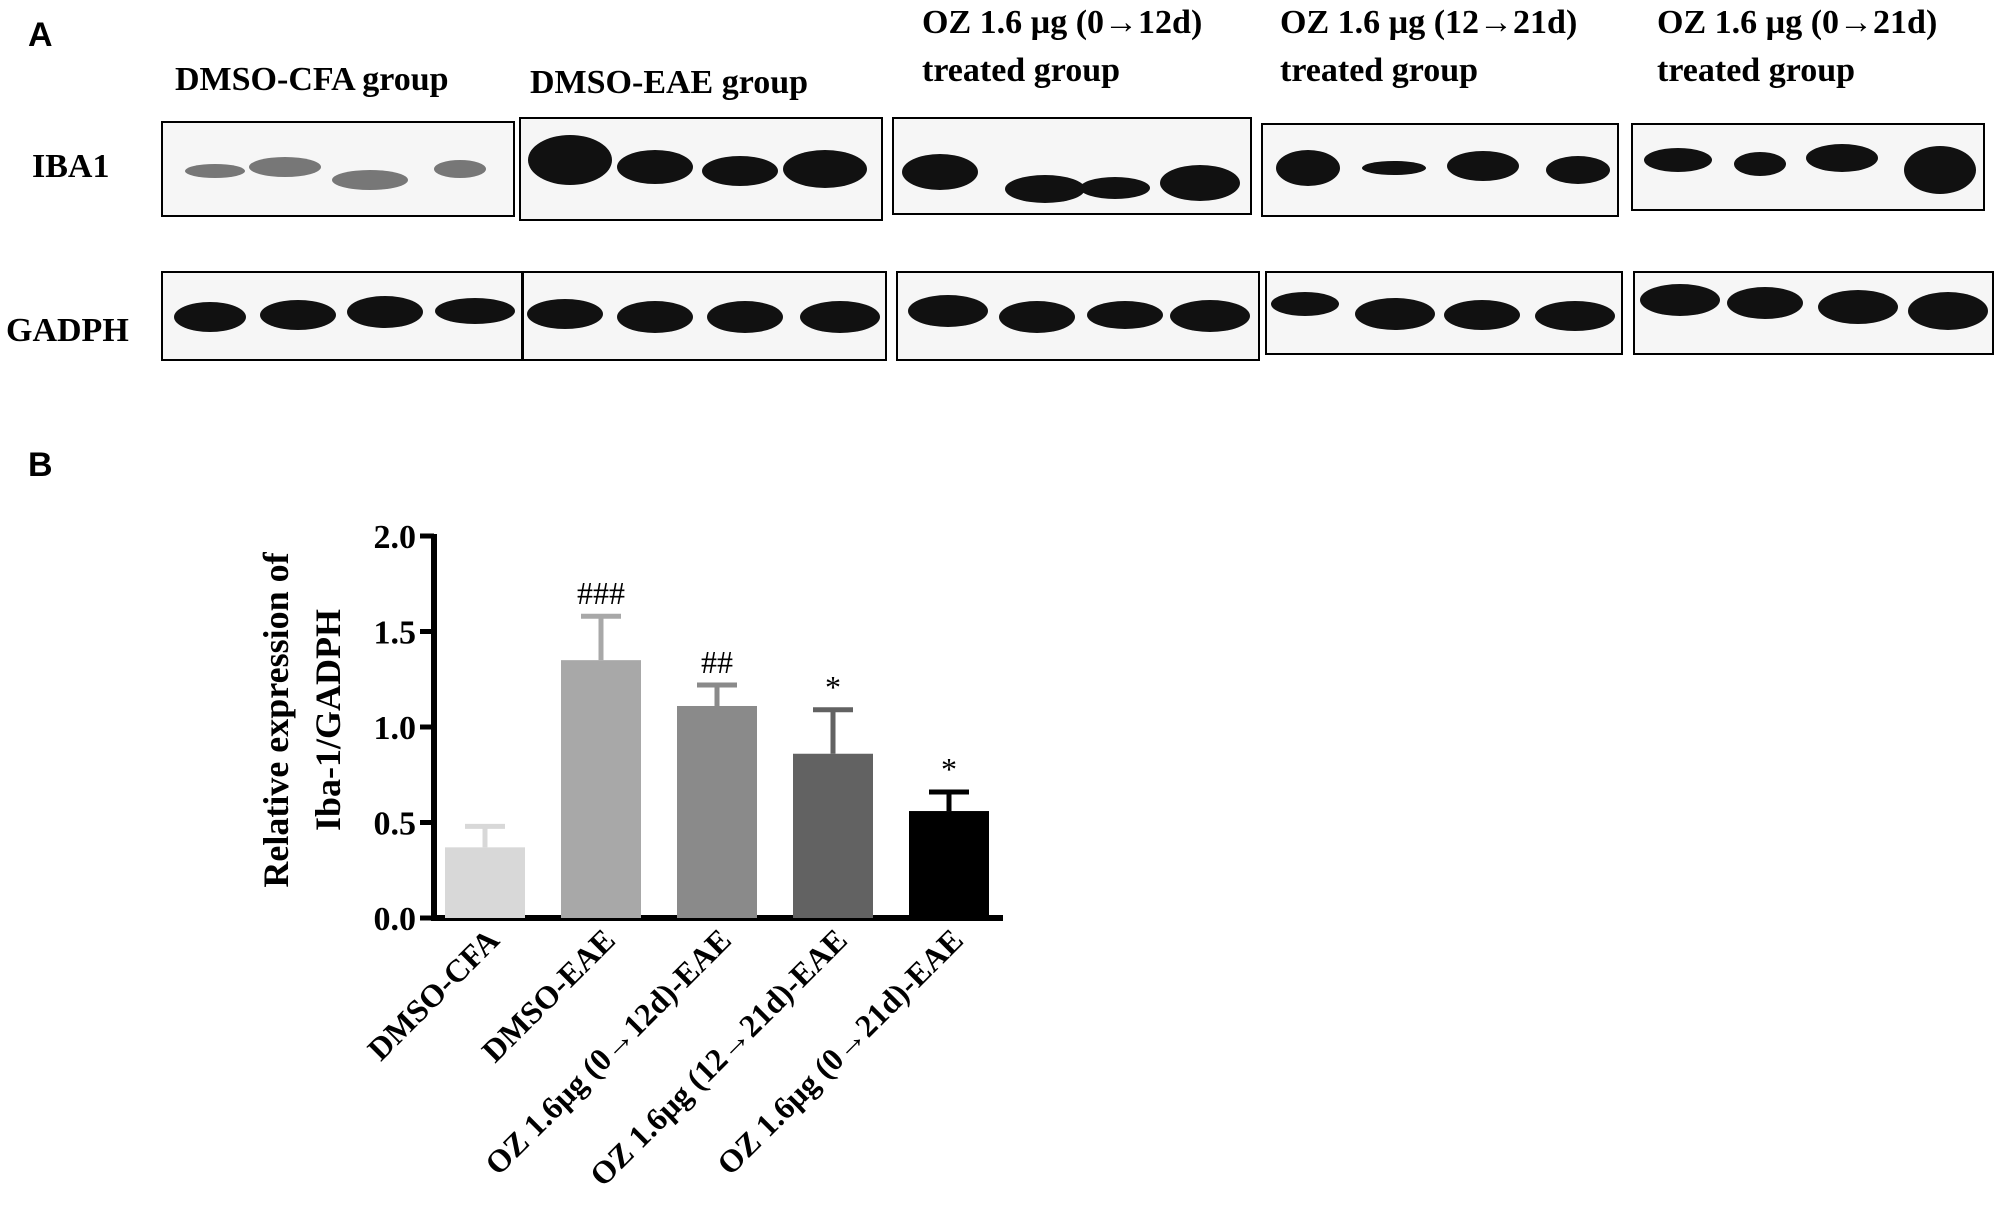 The height and width of the screenshot is (1220, 2013). Describe the element at coordinates (1797, 22) in the screenshot. I see `group-header-oz-0-21: OZ 1.6 µg (0→21d)` at that location.